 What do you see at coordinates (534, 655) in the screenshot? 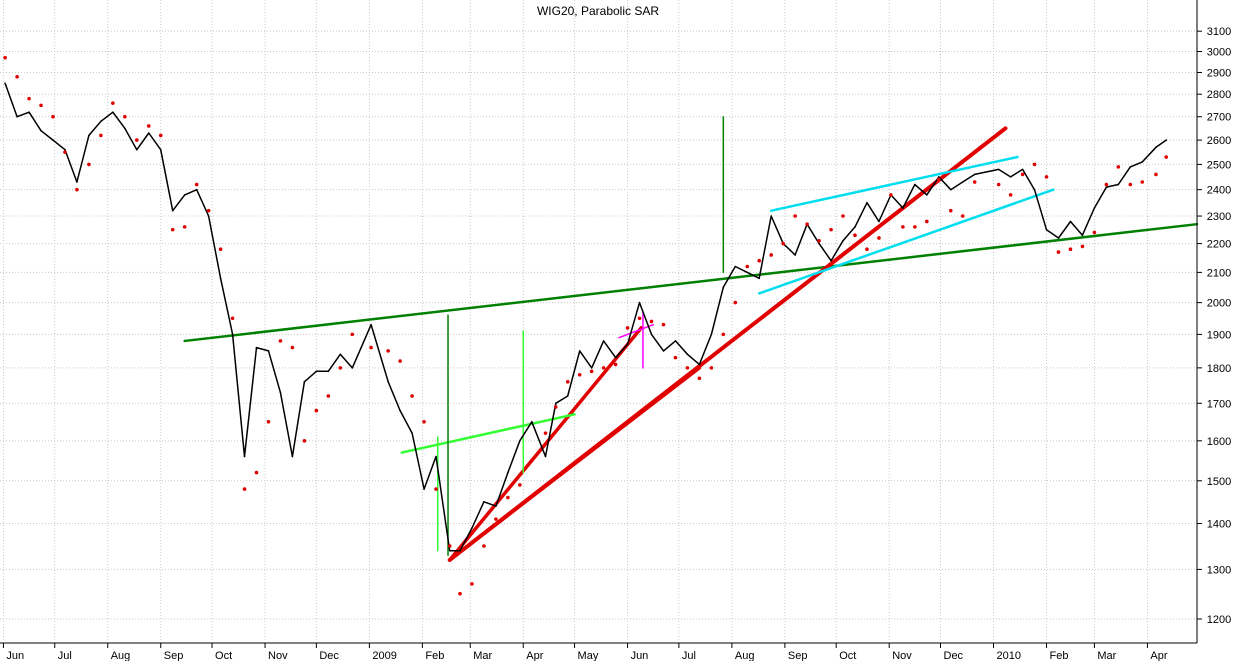
I see `x-tick-label: Apr` at bounding box center [534, 655].